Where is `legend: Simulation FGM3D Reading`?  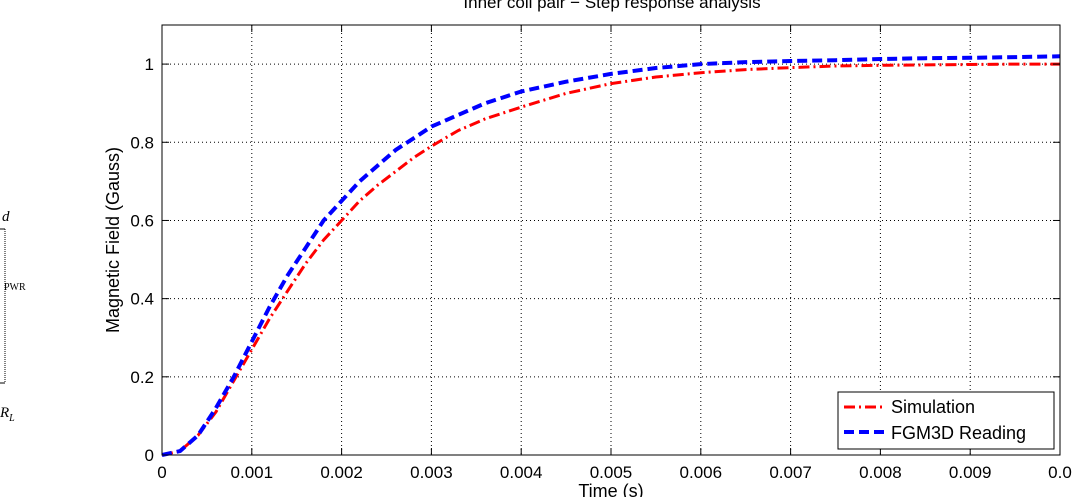 legend: Simulation FGM3D Reading is located at coordinates (946, 420).